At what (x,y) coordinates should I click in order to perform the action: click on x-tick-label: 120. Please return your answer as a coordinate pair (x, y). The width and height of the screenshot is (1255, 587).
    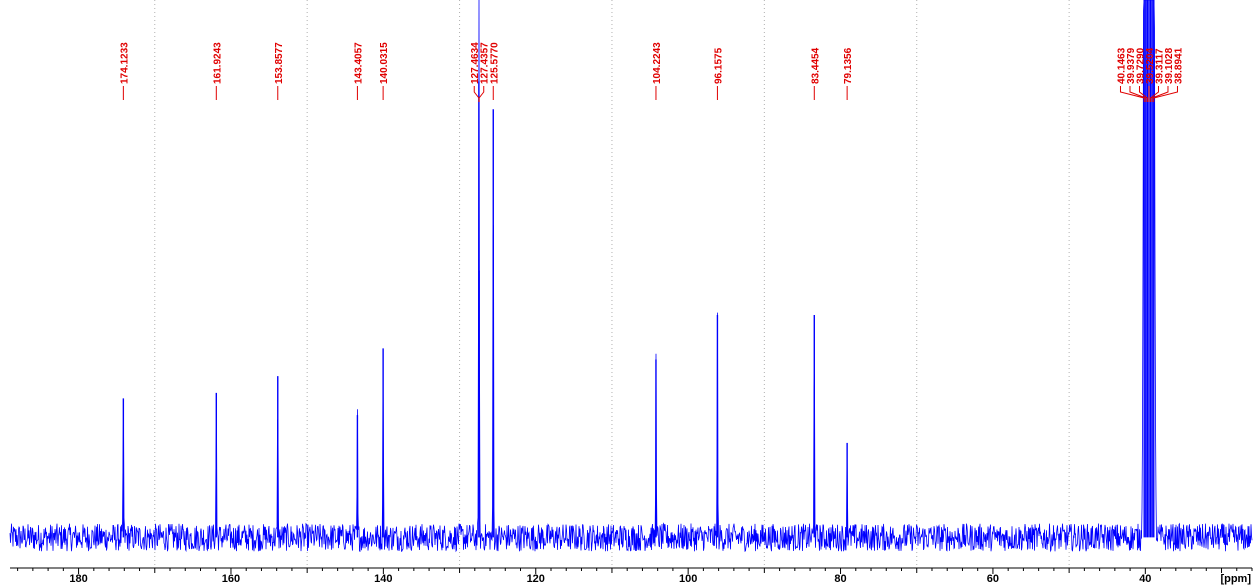
    Looking at the image, I should click on (536, 579).